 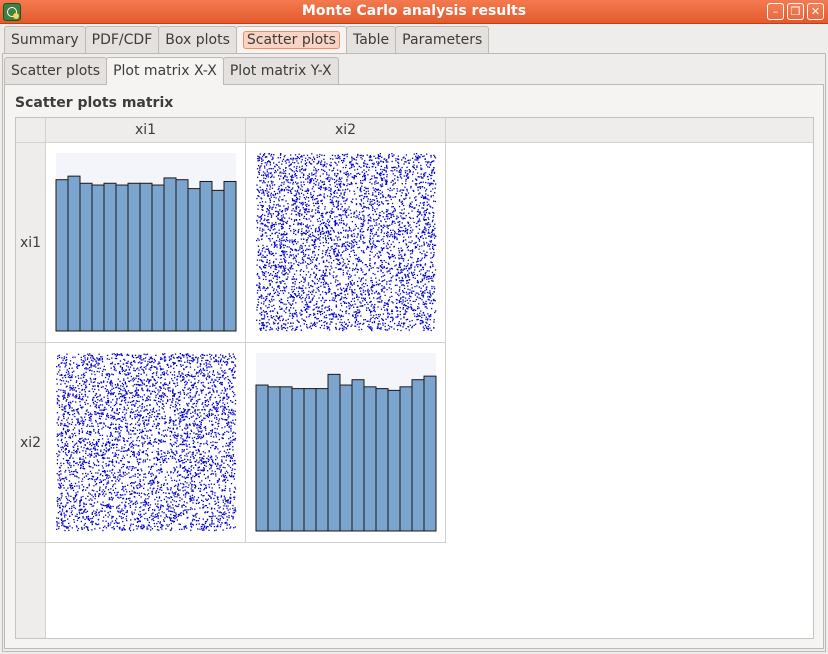 What do you see at coordinates (56, 70) in the screenshot?
I see `tab-scatter-plots-sub: Scatter plots` at bounding box center [56, 70].